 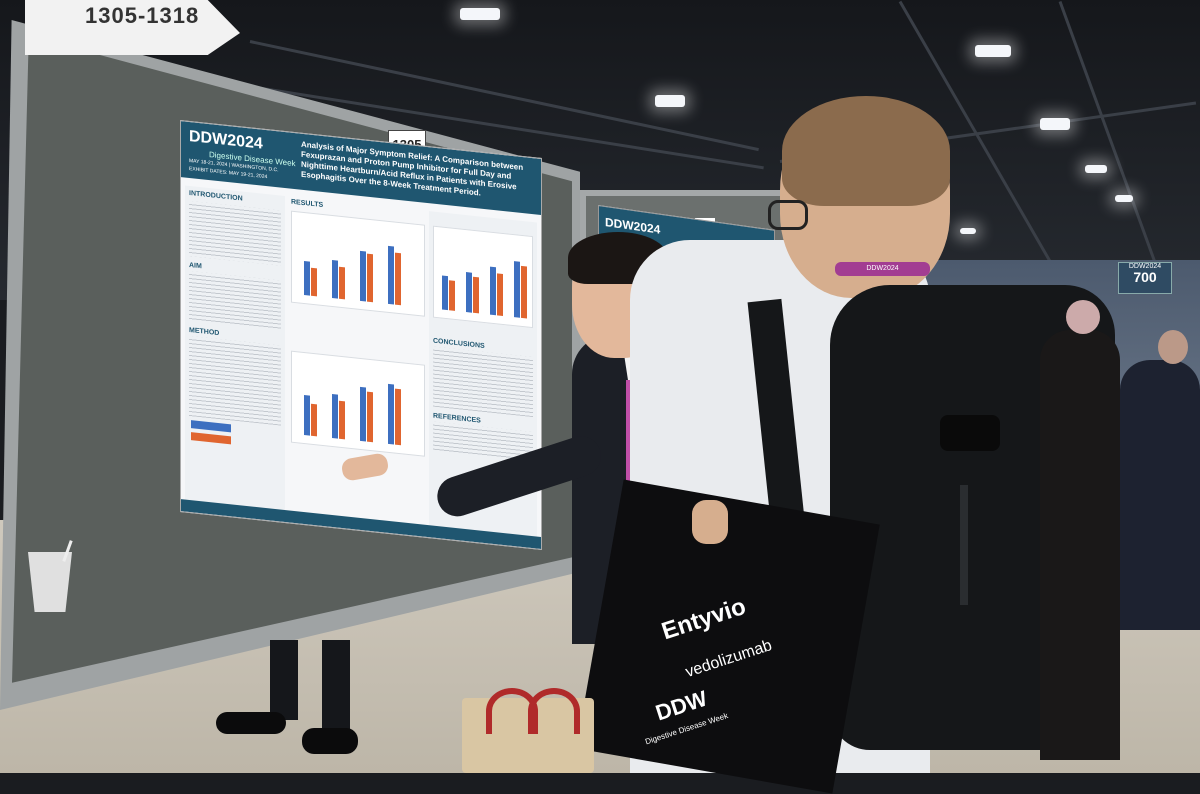 I want to click on hall-sign: DDW2024 700, so click(x=1145, y=278).